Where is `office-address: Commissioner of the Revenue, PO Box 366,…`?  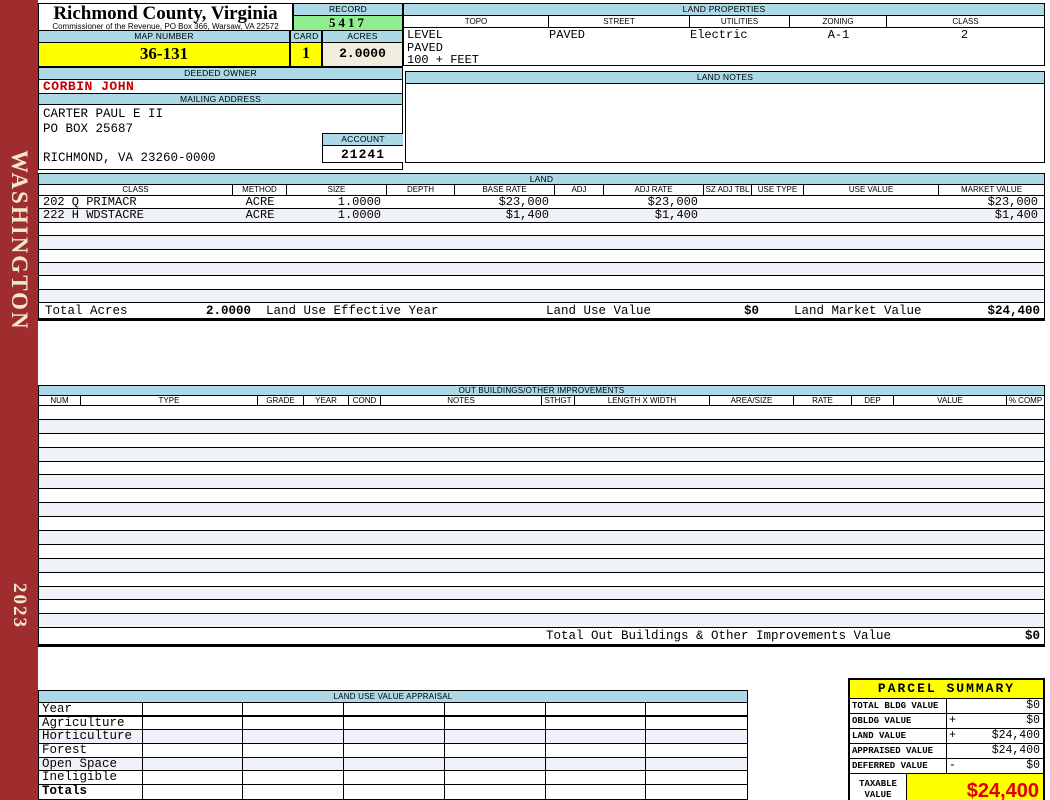
office-address: Commissioner of the Revenue, PO Box 366,… is located at coordinates (165, 26).